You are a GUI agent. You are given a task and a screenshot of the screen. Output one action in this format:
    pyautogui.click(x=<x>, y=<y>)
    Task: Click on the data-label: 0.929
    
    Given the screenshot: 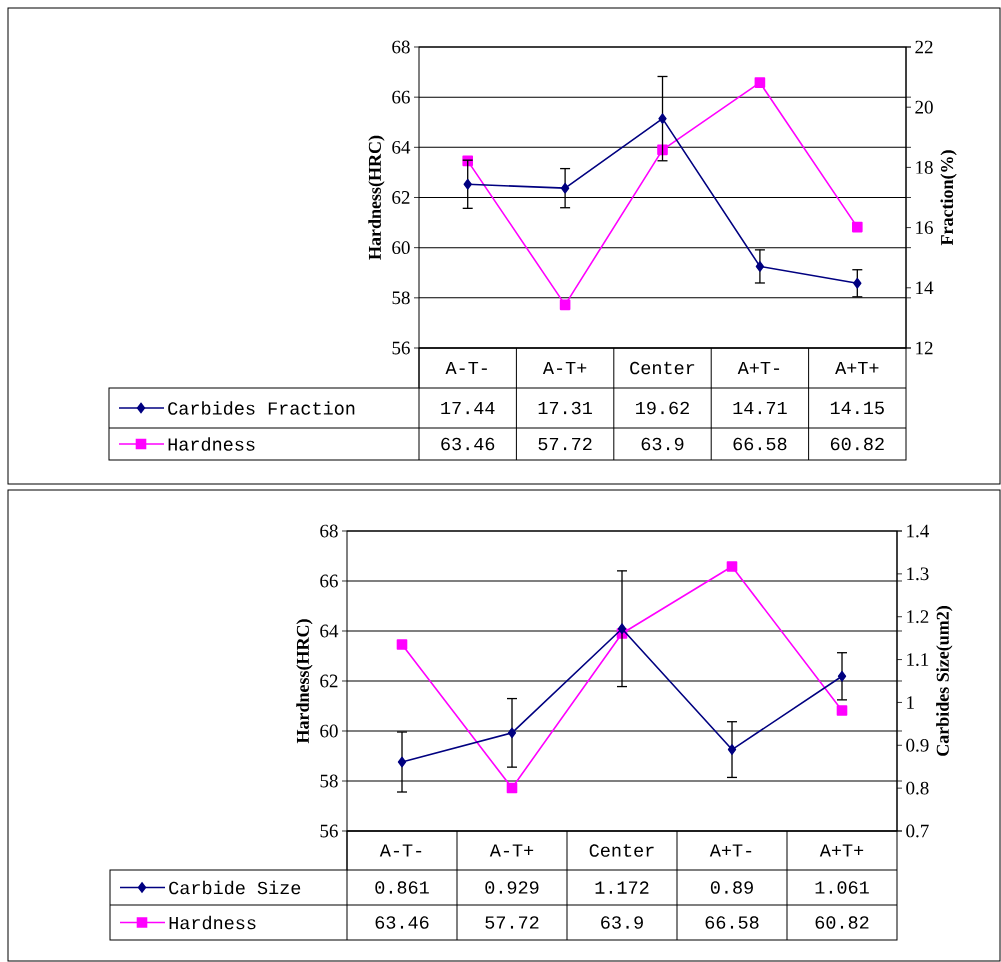 What is the action you would take?
    pyautogui.click(x=512, y=887)
    